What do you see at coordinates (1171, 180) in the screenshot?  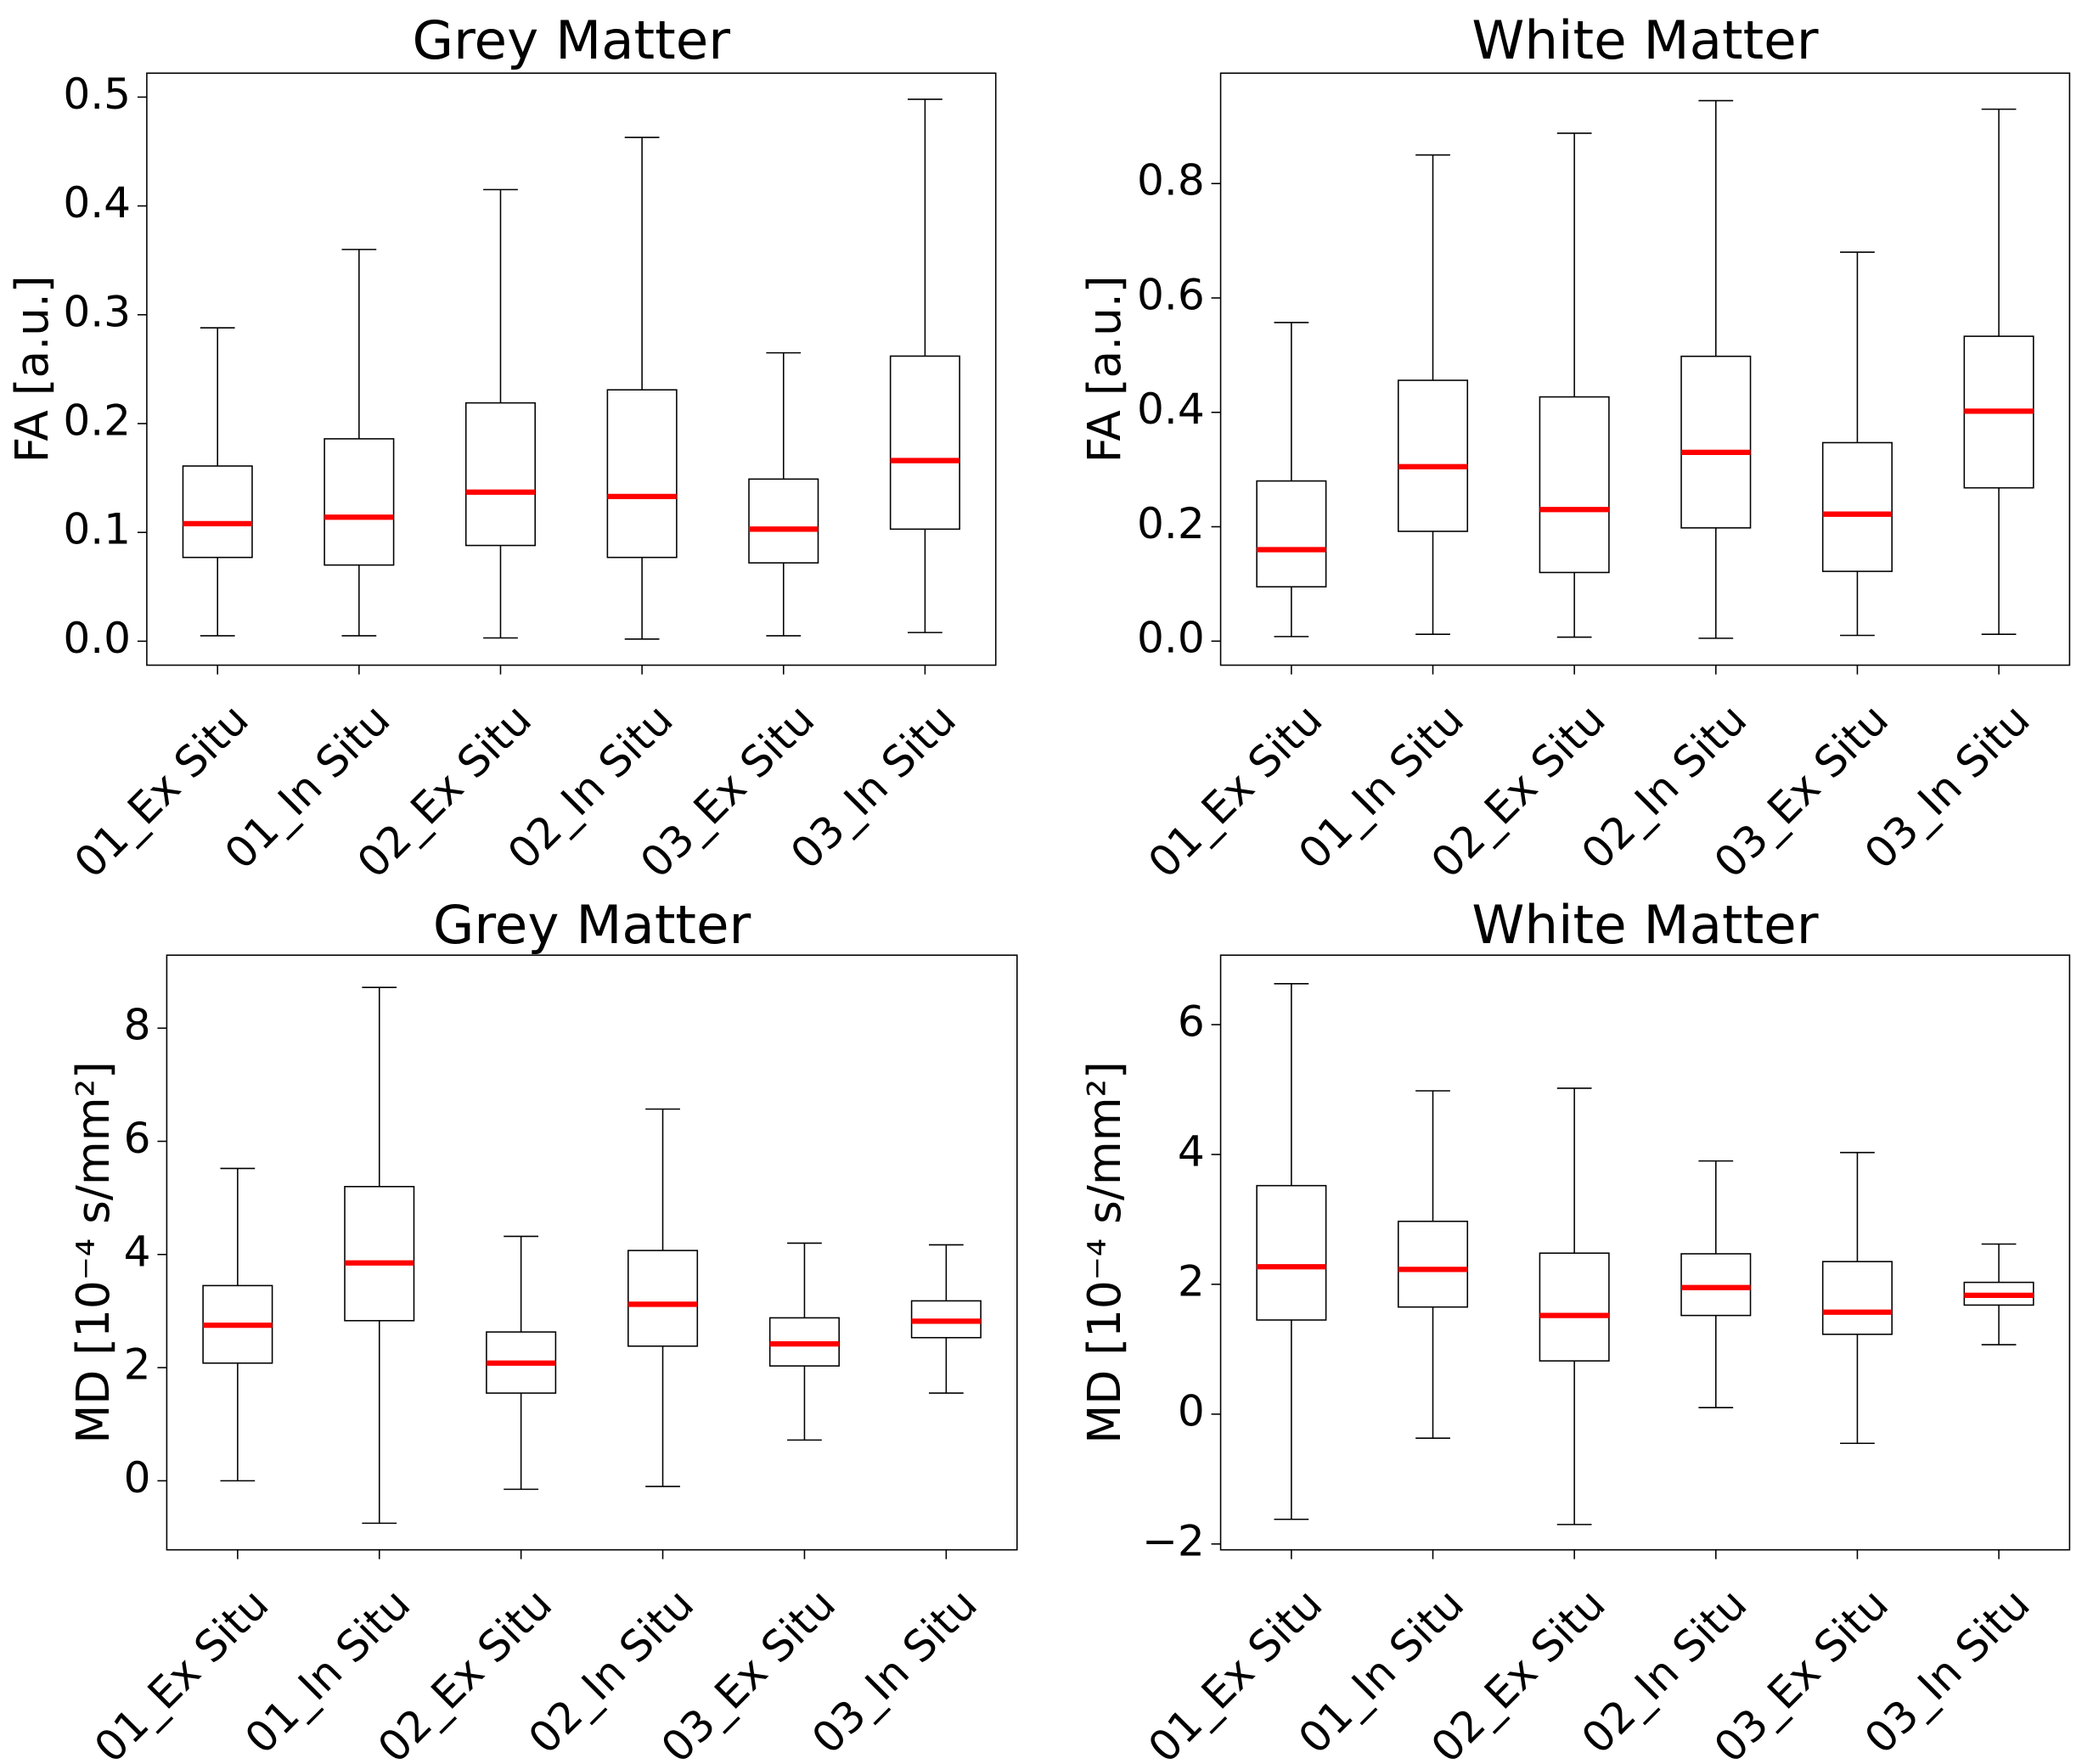 I see `y-tick-label: 0.8` at bounding box center [1171, 180].